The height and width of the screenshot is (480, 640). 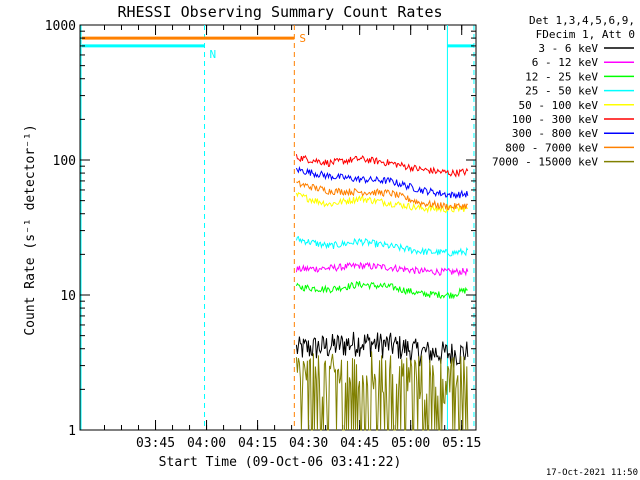 What do you see at coordinates (60, 26) in the screenshot?
I see `y-tick-label: 1000` at bounding box center [60, 26].